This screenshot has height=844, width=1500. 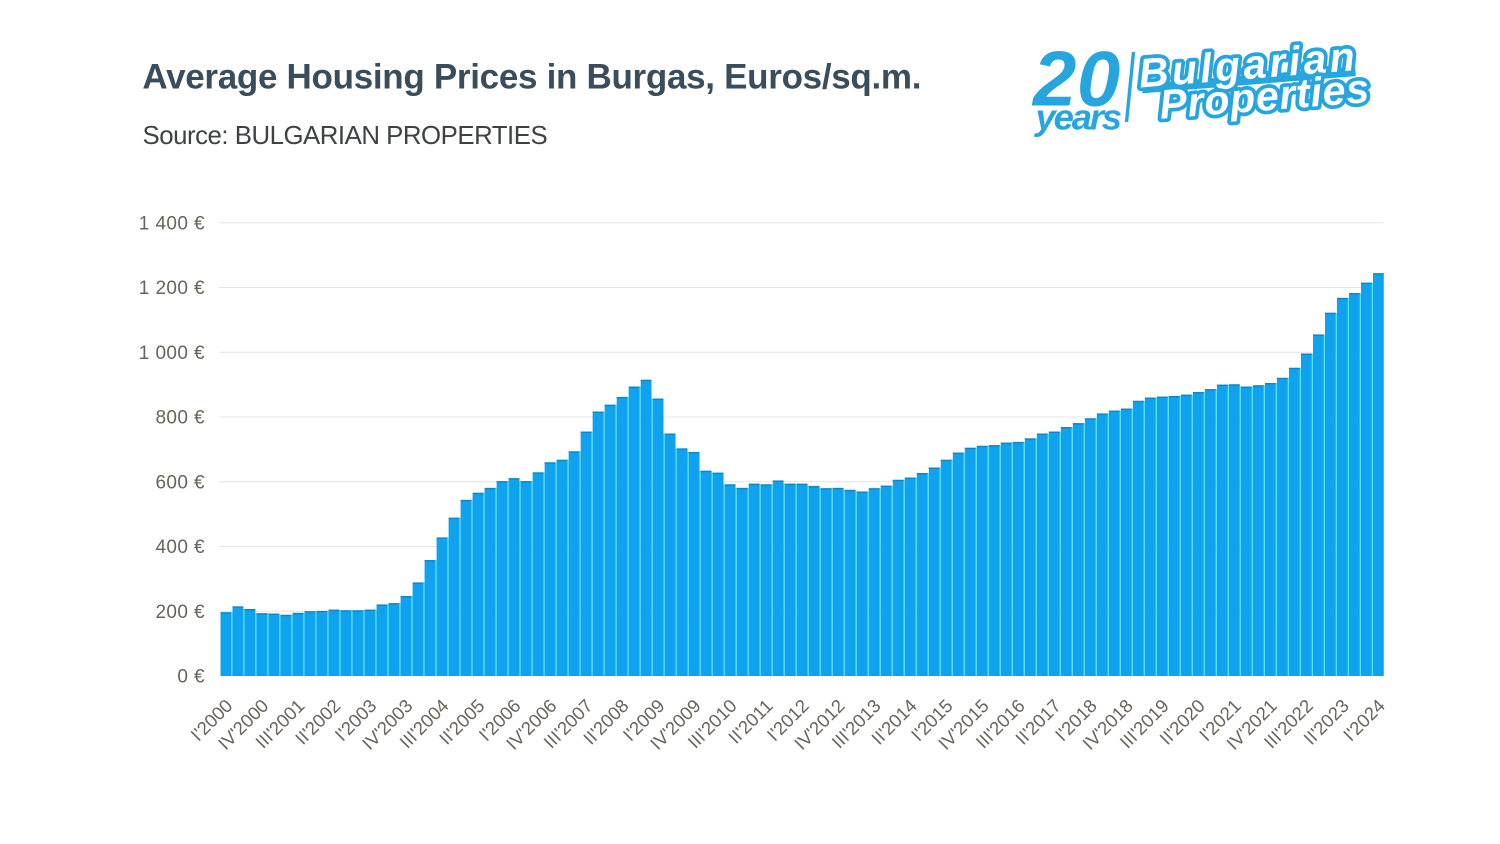 I want to click on svg-text: years, so click(x=1078, y=116).